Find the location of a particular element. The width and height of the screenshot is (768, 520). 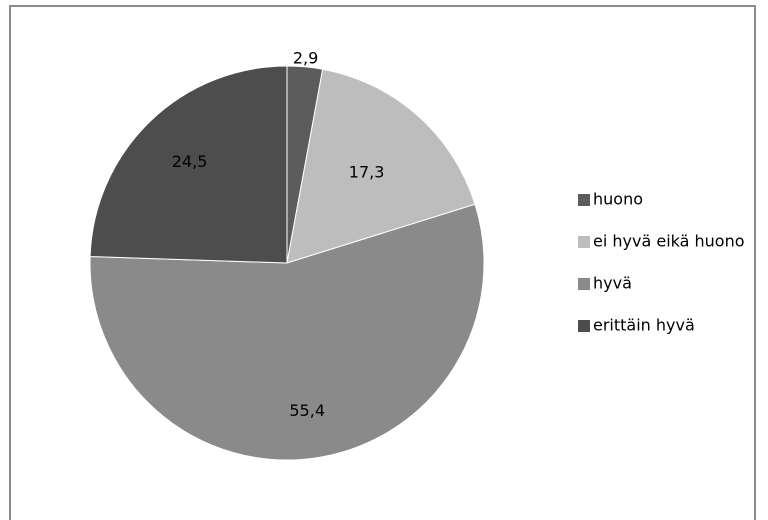

legend-label-4: erittäin hyvä is located at coordinates (644, 325).